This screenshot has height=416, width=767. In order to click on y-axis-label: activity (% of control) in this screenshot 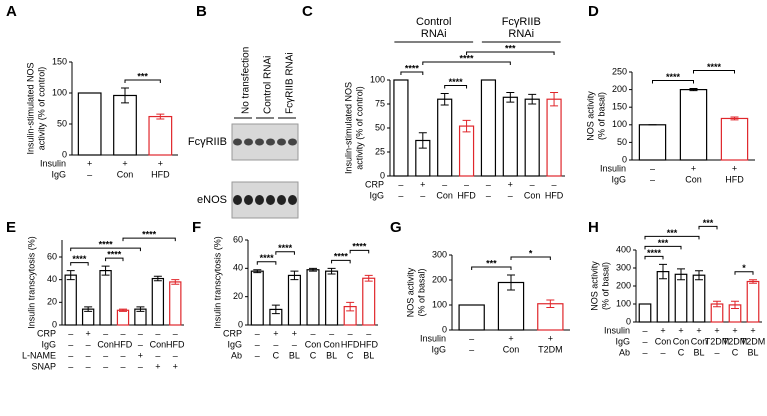, I will do `click(359, 128)`.